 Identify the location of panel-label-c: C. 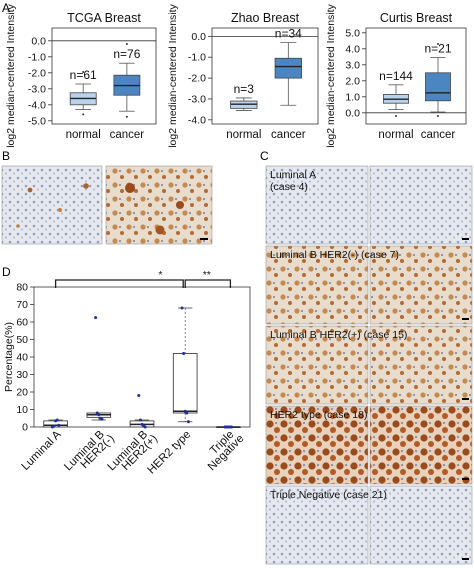
(264, 156).